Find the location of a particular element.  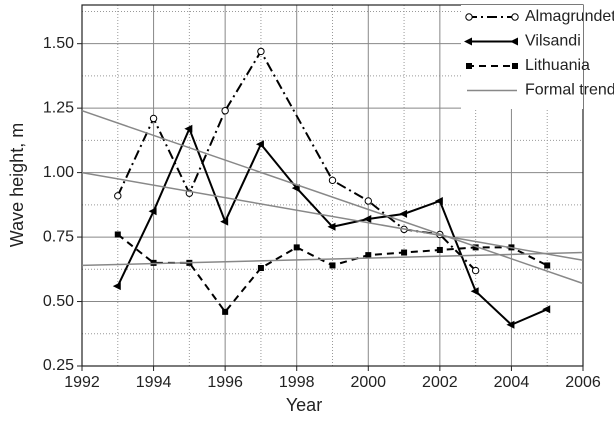

y-tick-label: 1.50 is located at coordinates (58, 43).